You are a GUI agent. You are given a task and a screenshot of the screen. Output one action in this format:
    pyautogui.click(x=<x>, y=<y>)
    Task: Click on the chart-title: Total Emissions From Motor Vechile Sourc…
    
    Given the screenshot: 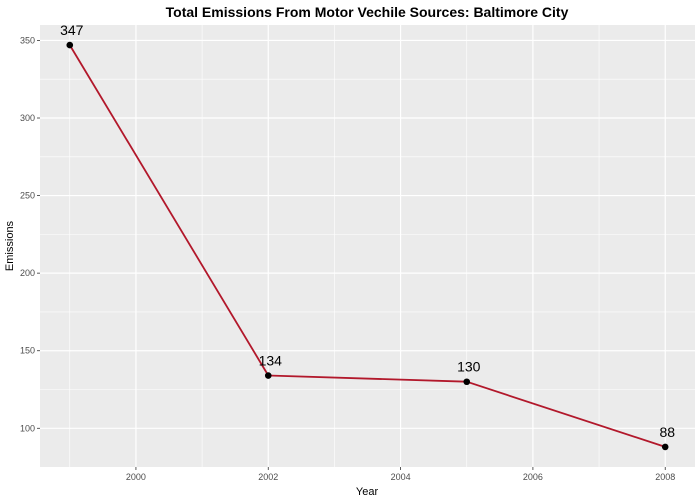 What is the action you would take?
    pyautogui.click(x=367, y=12)
    